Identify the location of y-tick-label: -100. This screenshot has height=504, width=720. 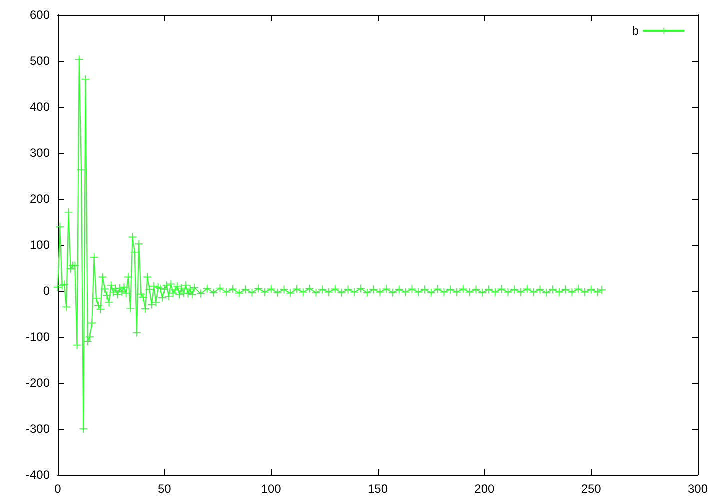
(38, 337).